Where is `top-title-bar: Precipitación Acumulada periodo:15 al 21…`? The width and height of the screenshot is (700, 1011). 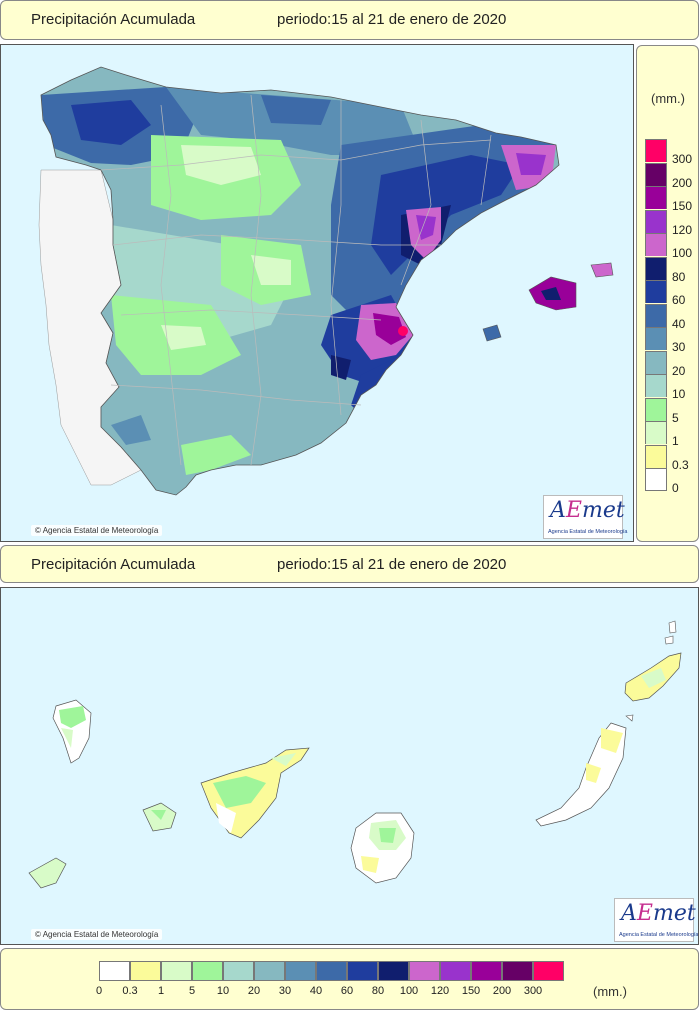 top-title-bar: Precipitación Acumulada periodo:15 al 21… is located at coordinates (349, 20).